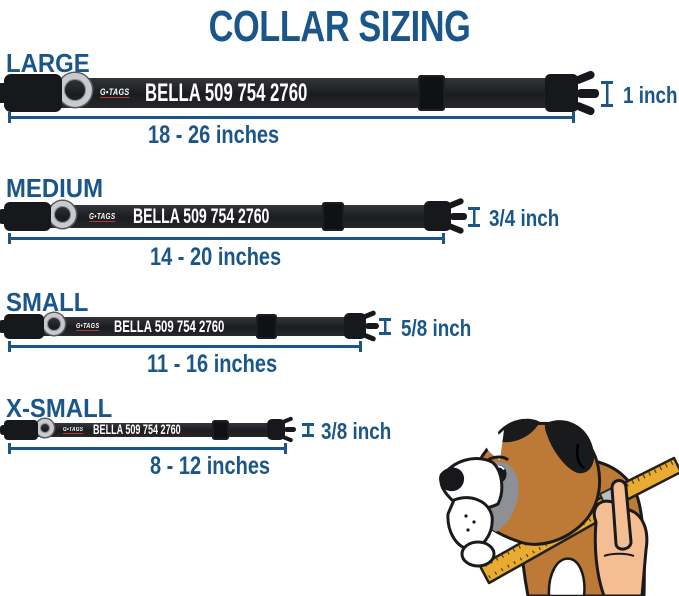 The image size is (679, 596). Describe the element at coordinates (650, 95) in the screenshot. I see `width-label: 1 inch` at that location.